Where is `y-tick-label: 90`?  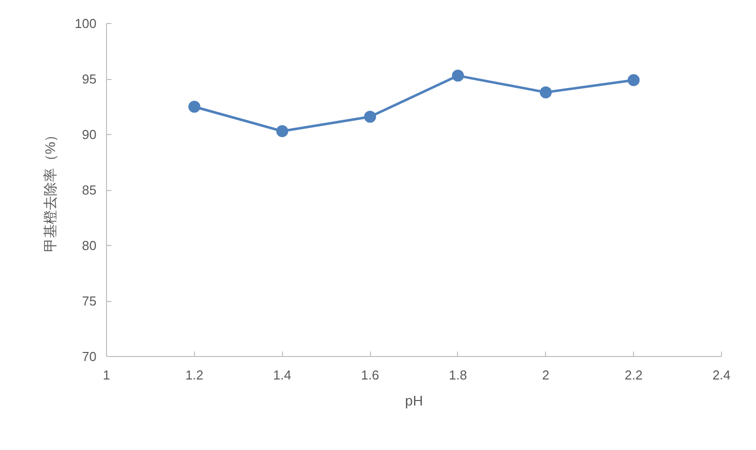 y-tick-label: 90 is located at coordinates (89, 134).